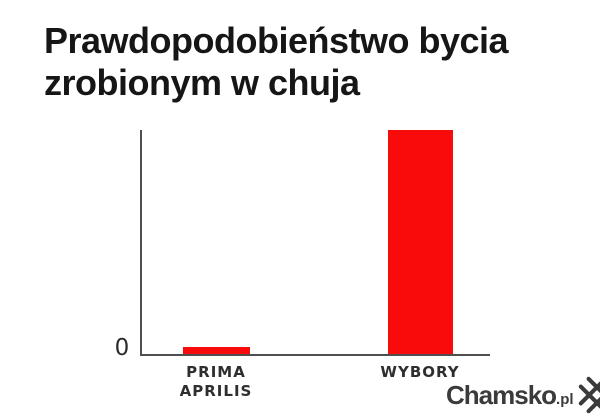 The width and height of the screenshot is (600, 419). Describe the element at coordinates (420, 372) in the screenshot. I see `x-label-wybory: WYBORY` at that location.